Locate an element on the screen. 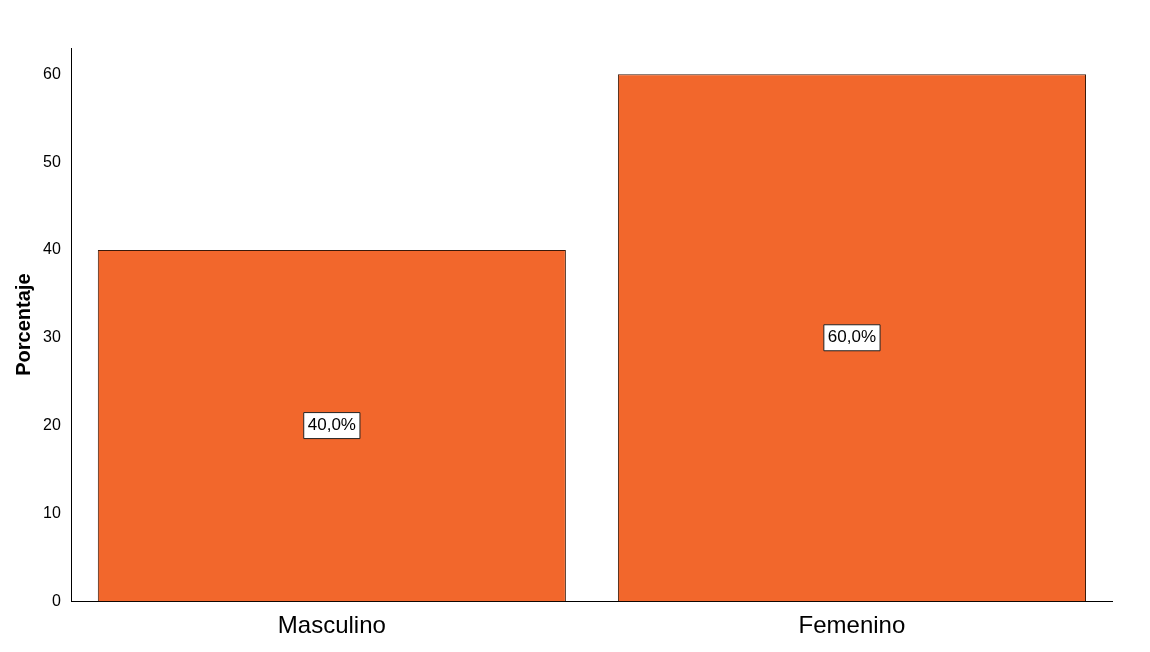 This screenshot has width=1150, height=652. y-tick-label: 0 is located at coordinates (56, 600).